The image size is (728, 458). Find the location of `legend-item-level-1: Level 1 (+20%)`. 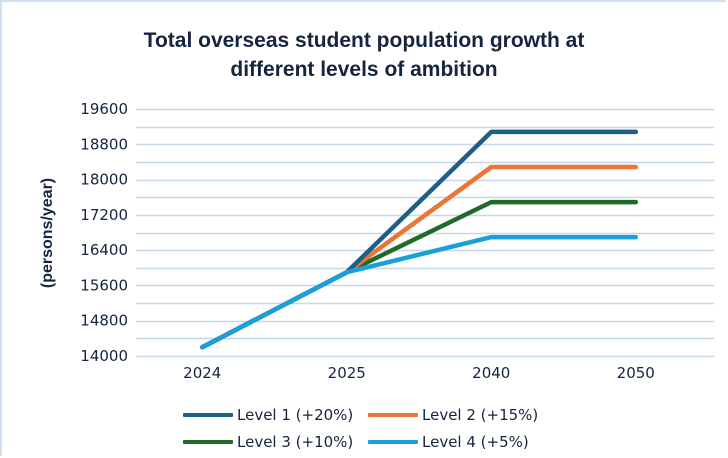

legend-item-level-1: Level 1 (+20%) is located at coordinates (268, 415).